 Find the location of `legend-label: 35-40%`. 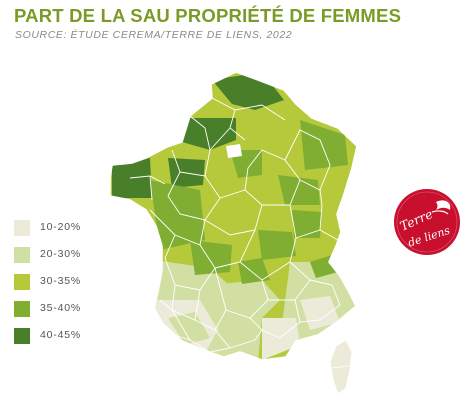

legend-label: 35-40% is located at coordinates (60, 308).